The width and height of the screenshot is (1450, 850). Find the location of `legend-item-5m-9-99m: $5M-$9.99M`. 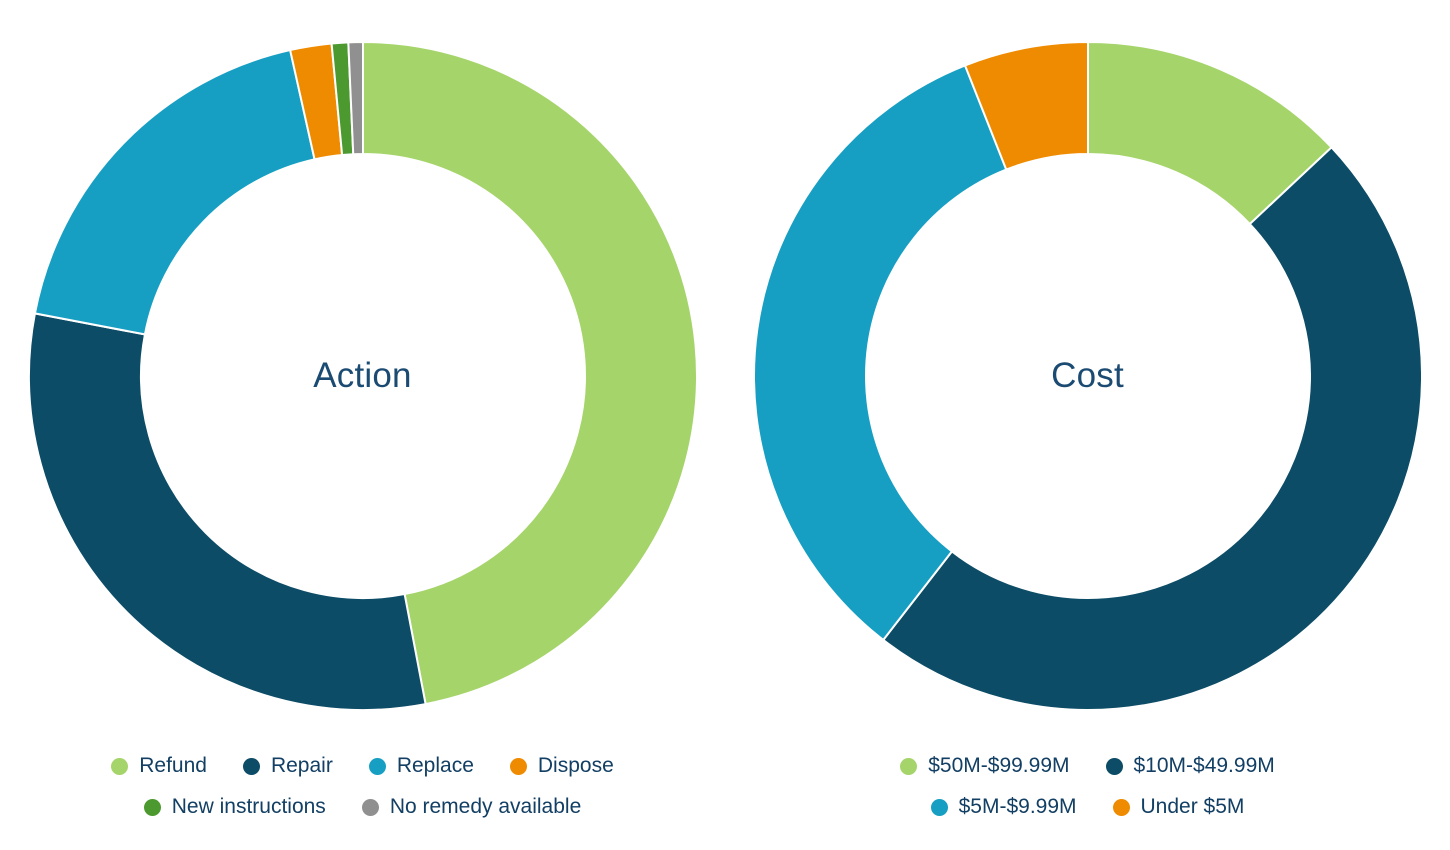

legend-item-5m-9-99m: $5M-$9.99M is located at coordinates (1003, 807).